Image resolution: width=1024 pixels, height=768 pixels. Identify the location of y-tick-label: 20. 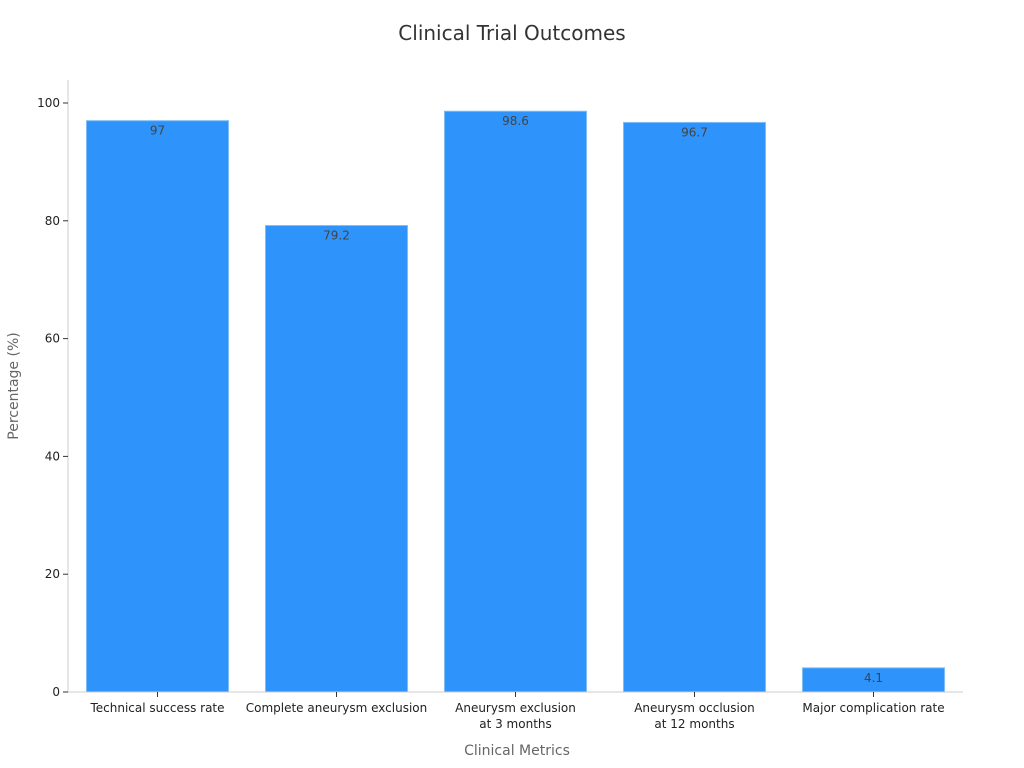
(52, 574).